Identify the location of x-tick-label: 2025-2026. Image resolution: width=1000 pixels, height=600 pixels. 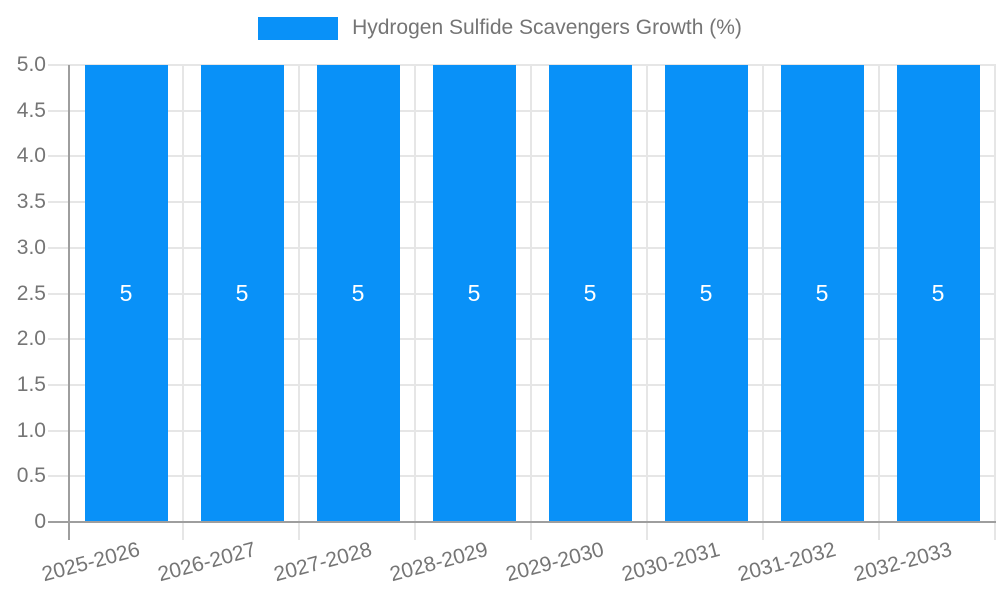
(90, 562).